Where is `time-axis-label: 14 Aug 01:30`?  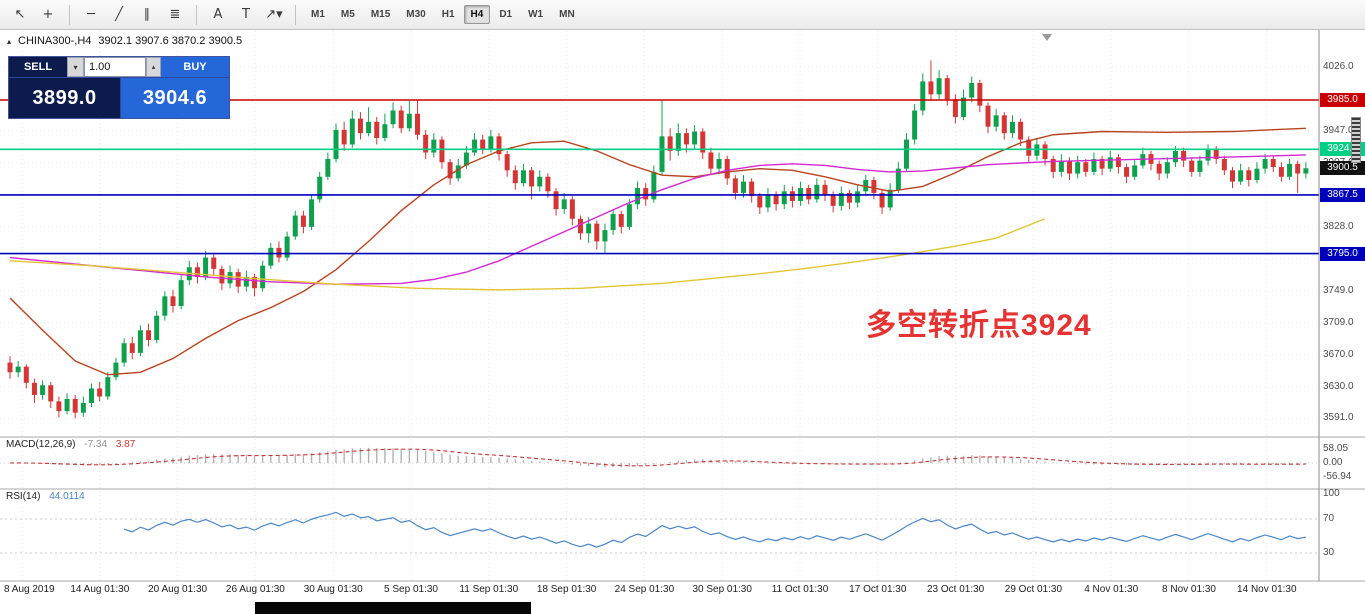
time-axis-label: 14 Aug 01:30 is located at coordinates (100, 589).